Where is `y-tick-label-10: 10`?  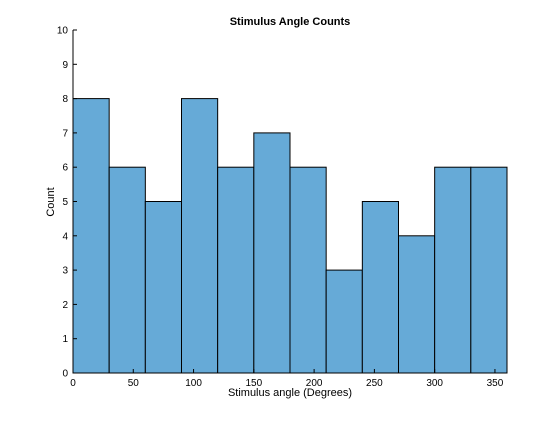
y-tick-label-10: 10 is located at coordinates (63, 31).